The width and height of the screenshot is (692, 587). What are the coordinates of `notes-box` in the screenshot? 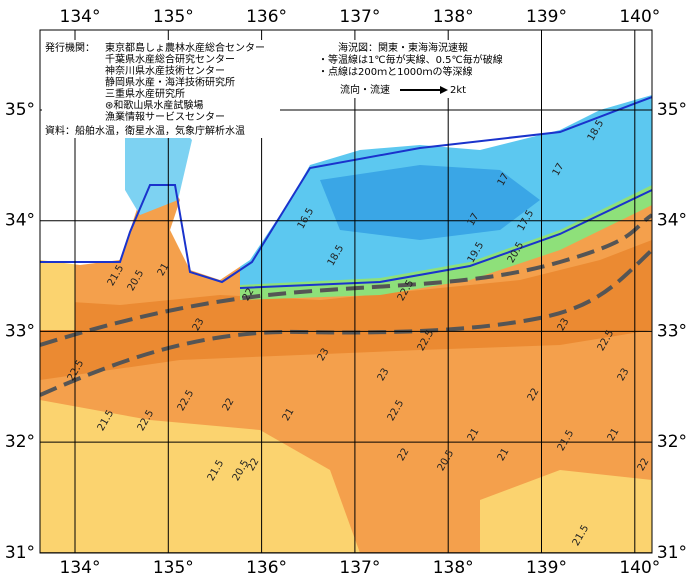 It's located at (410, 69).